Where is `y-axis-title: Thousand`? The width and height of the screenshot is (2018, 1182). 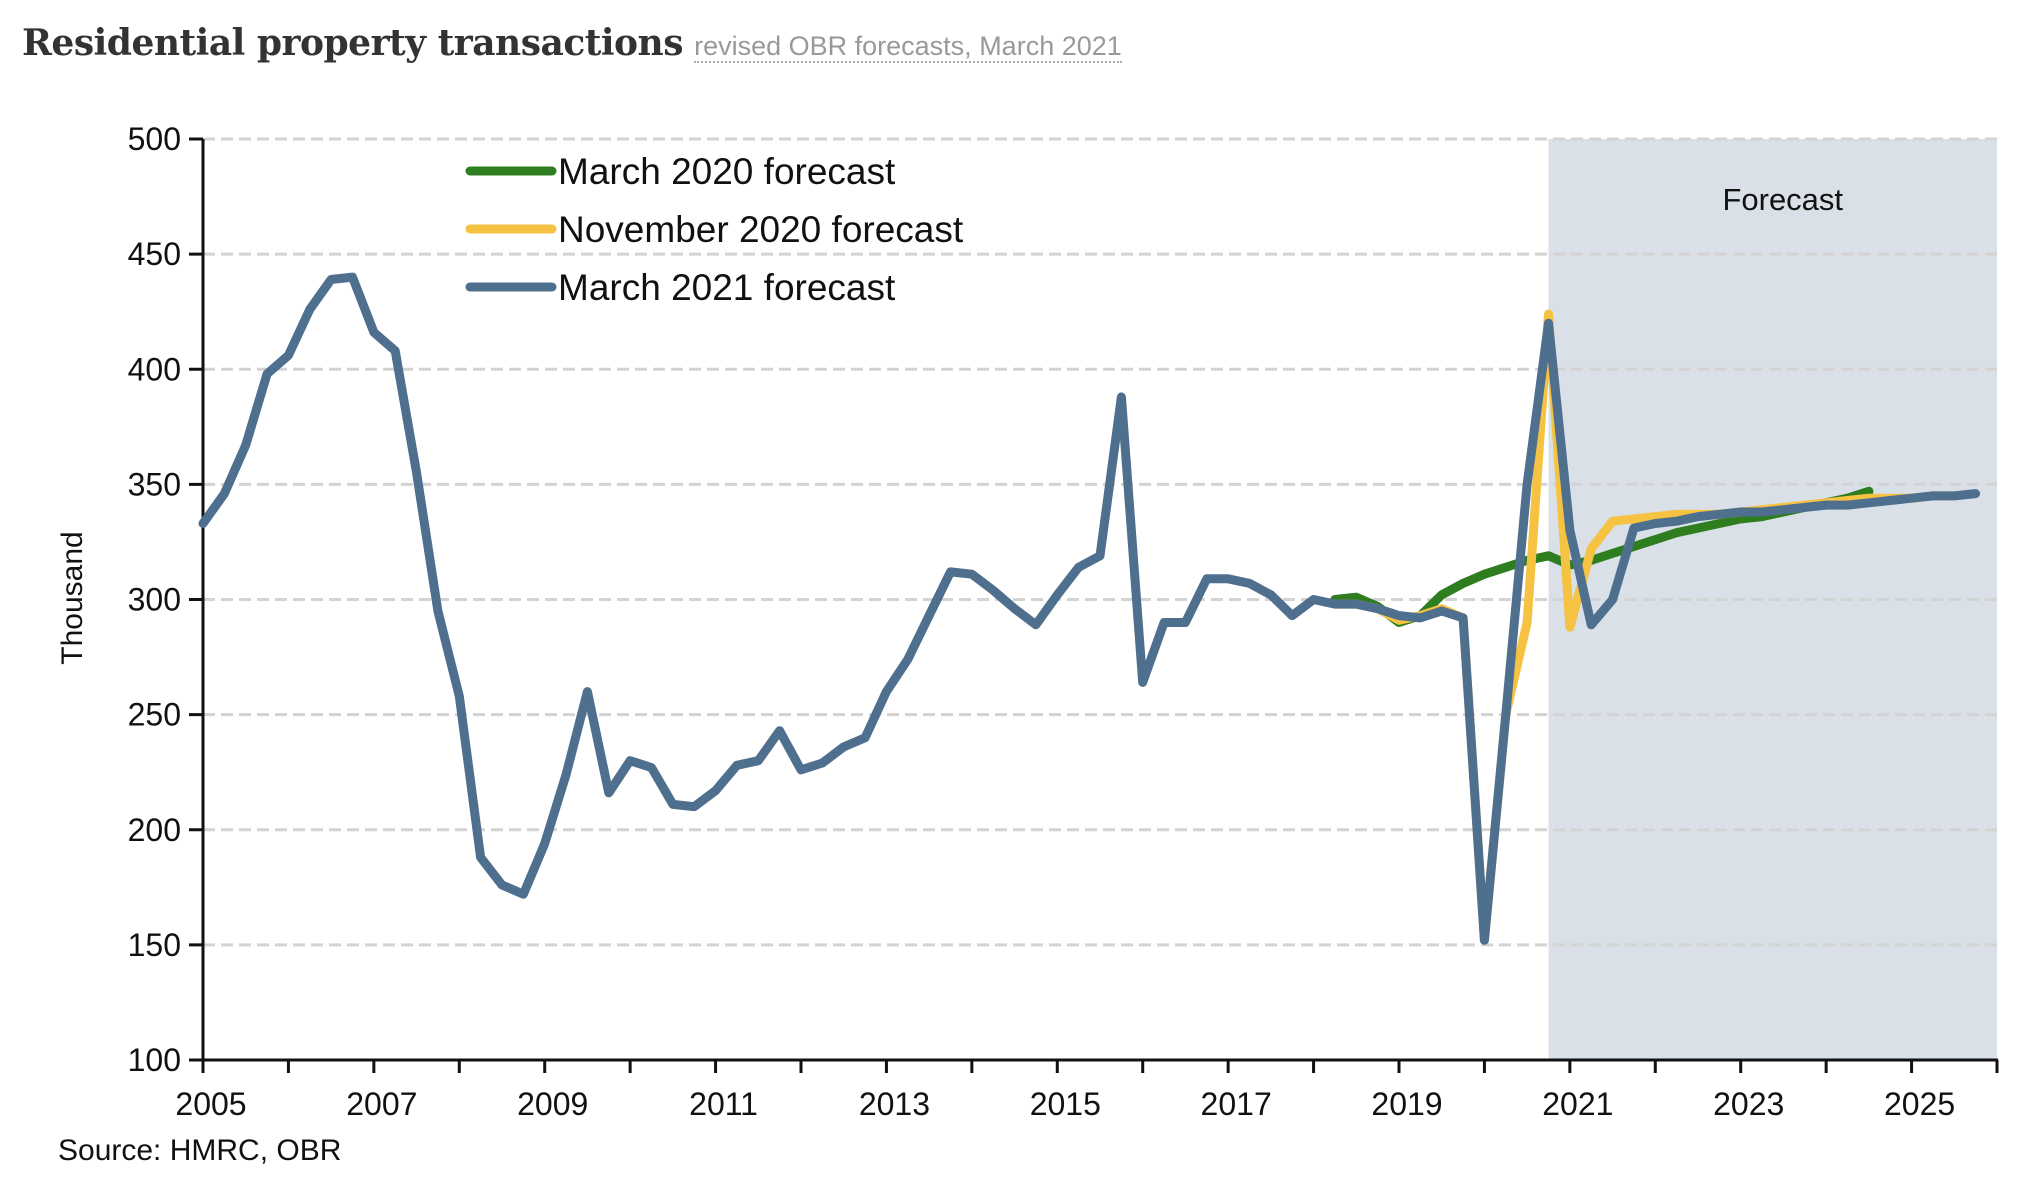
y-axis-title: Thousand is located at coordinates (72, 597).